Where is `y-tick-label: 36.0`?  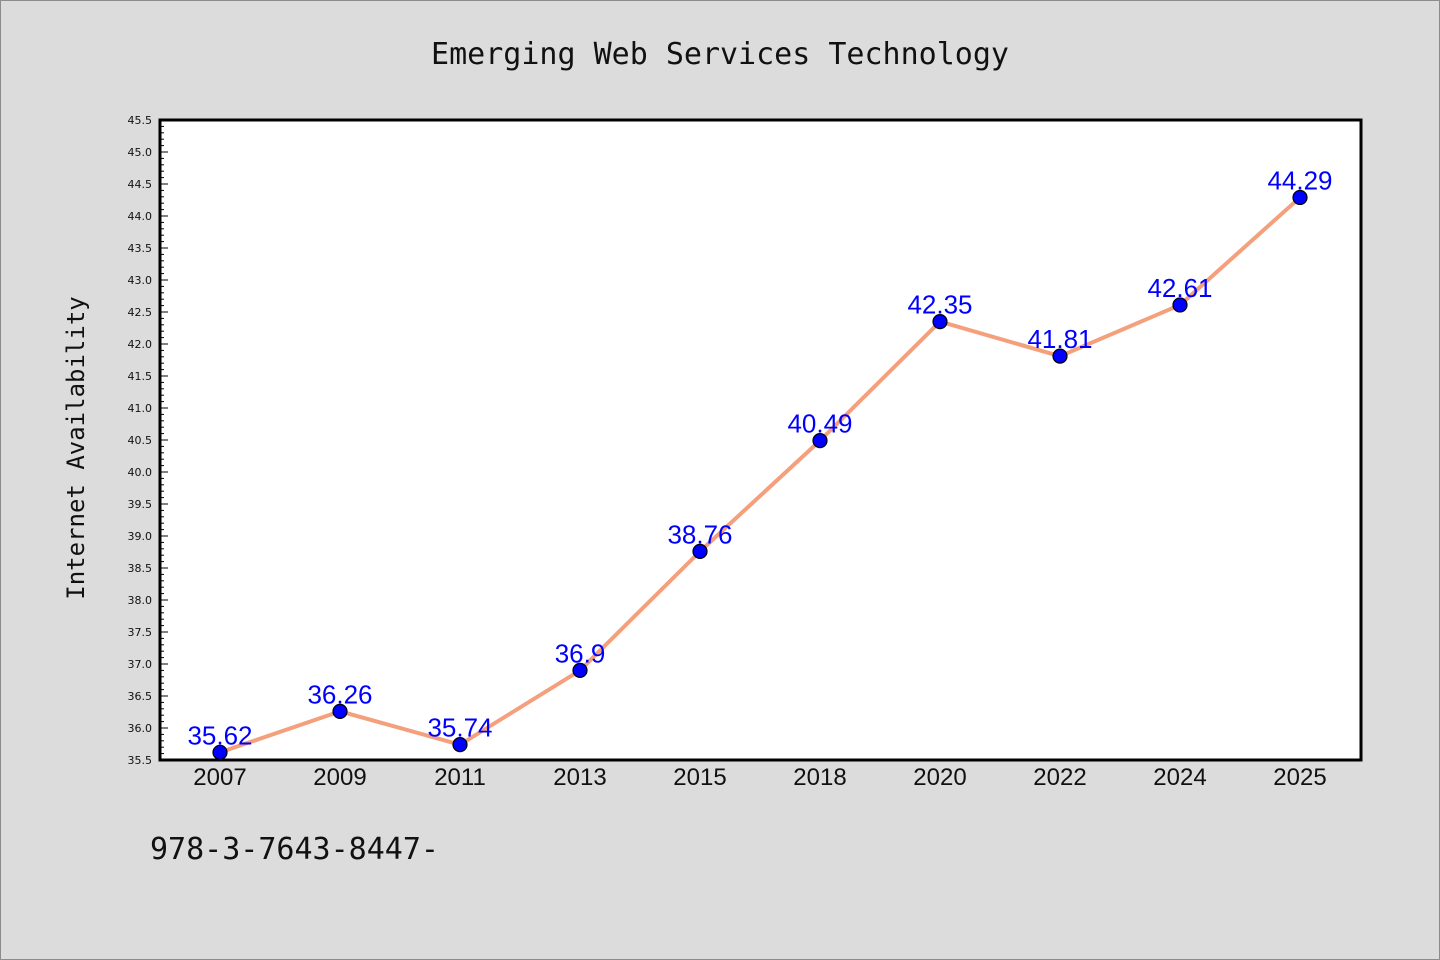 y-tick-label: 36.0 is located at coordinates (140, 728).